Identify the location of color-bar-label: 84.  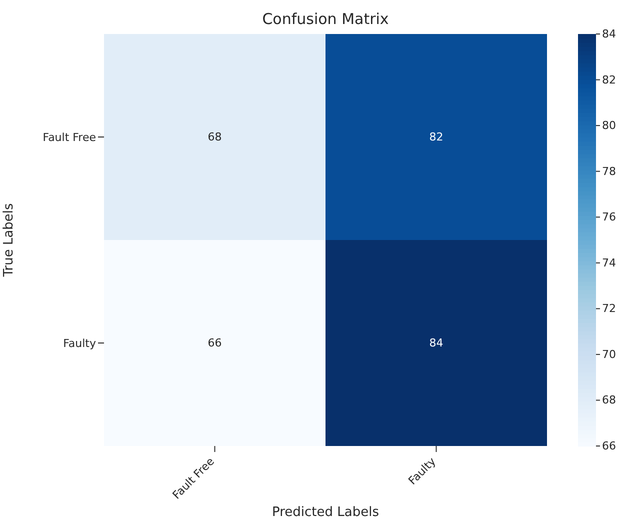
(609, 34).